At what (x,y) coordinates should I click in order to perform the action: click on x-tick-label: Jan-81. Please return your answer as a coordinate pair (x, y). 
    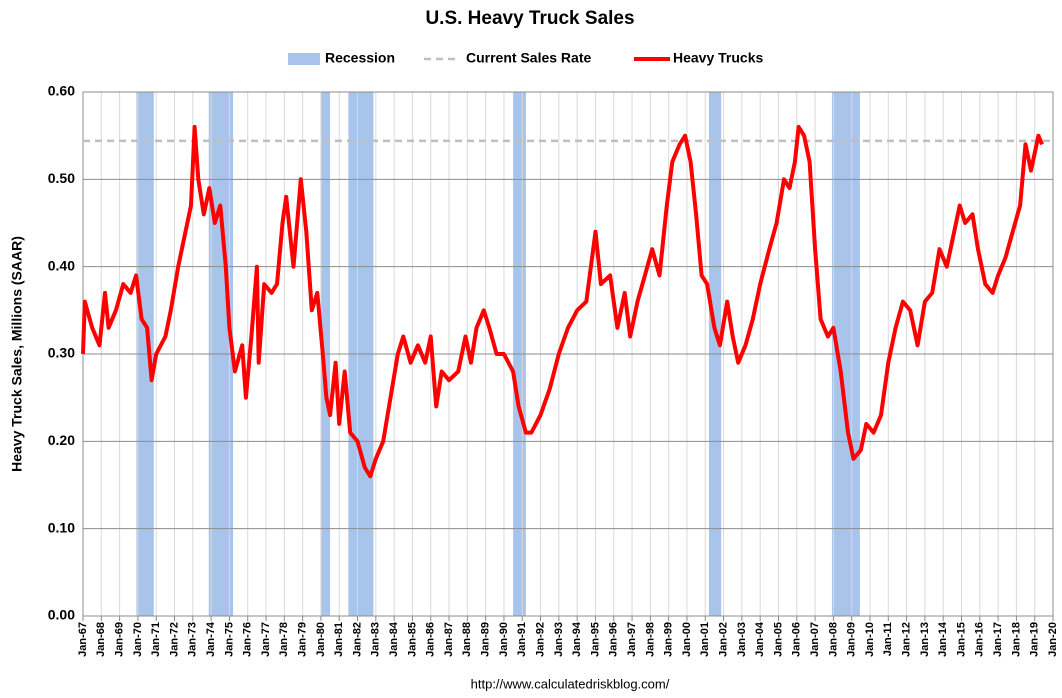
    Looking at the image, I should click on (339, 639).